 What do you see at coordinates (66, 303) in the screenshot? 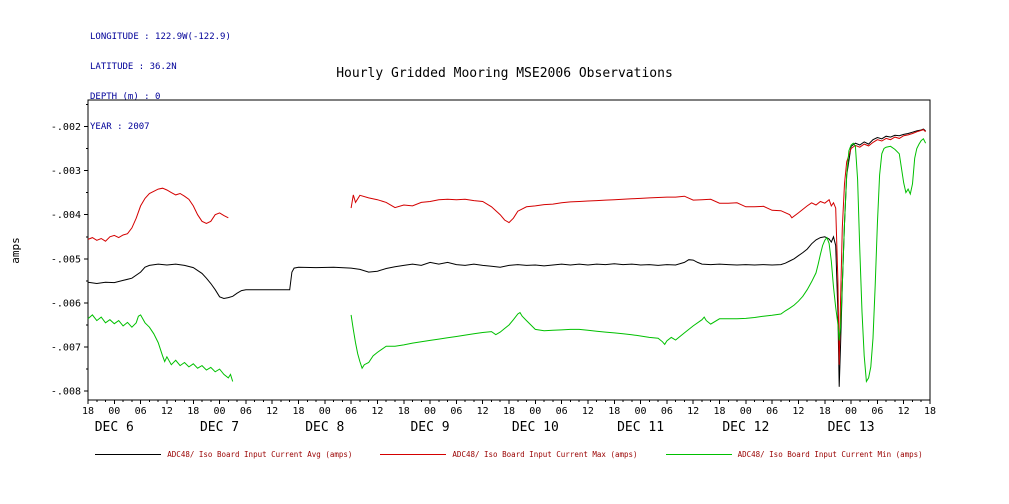
I see `y-tick-label: -.006` at bounding box center [66, 303].